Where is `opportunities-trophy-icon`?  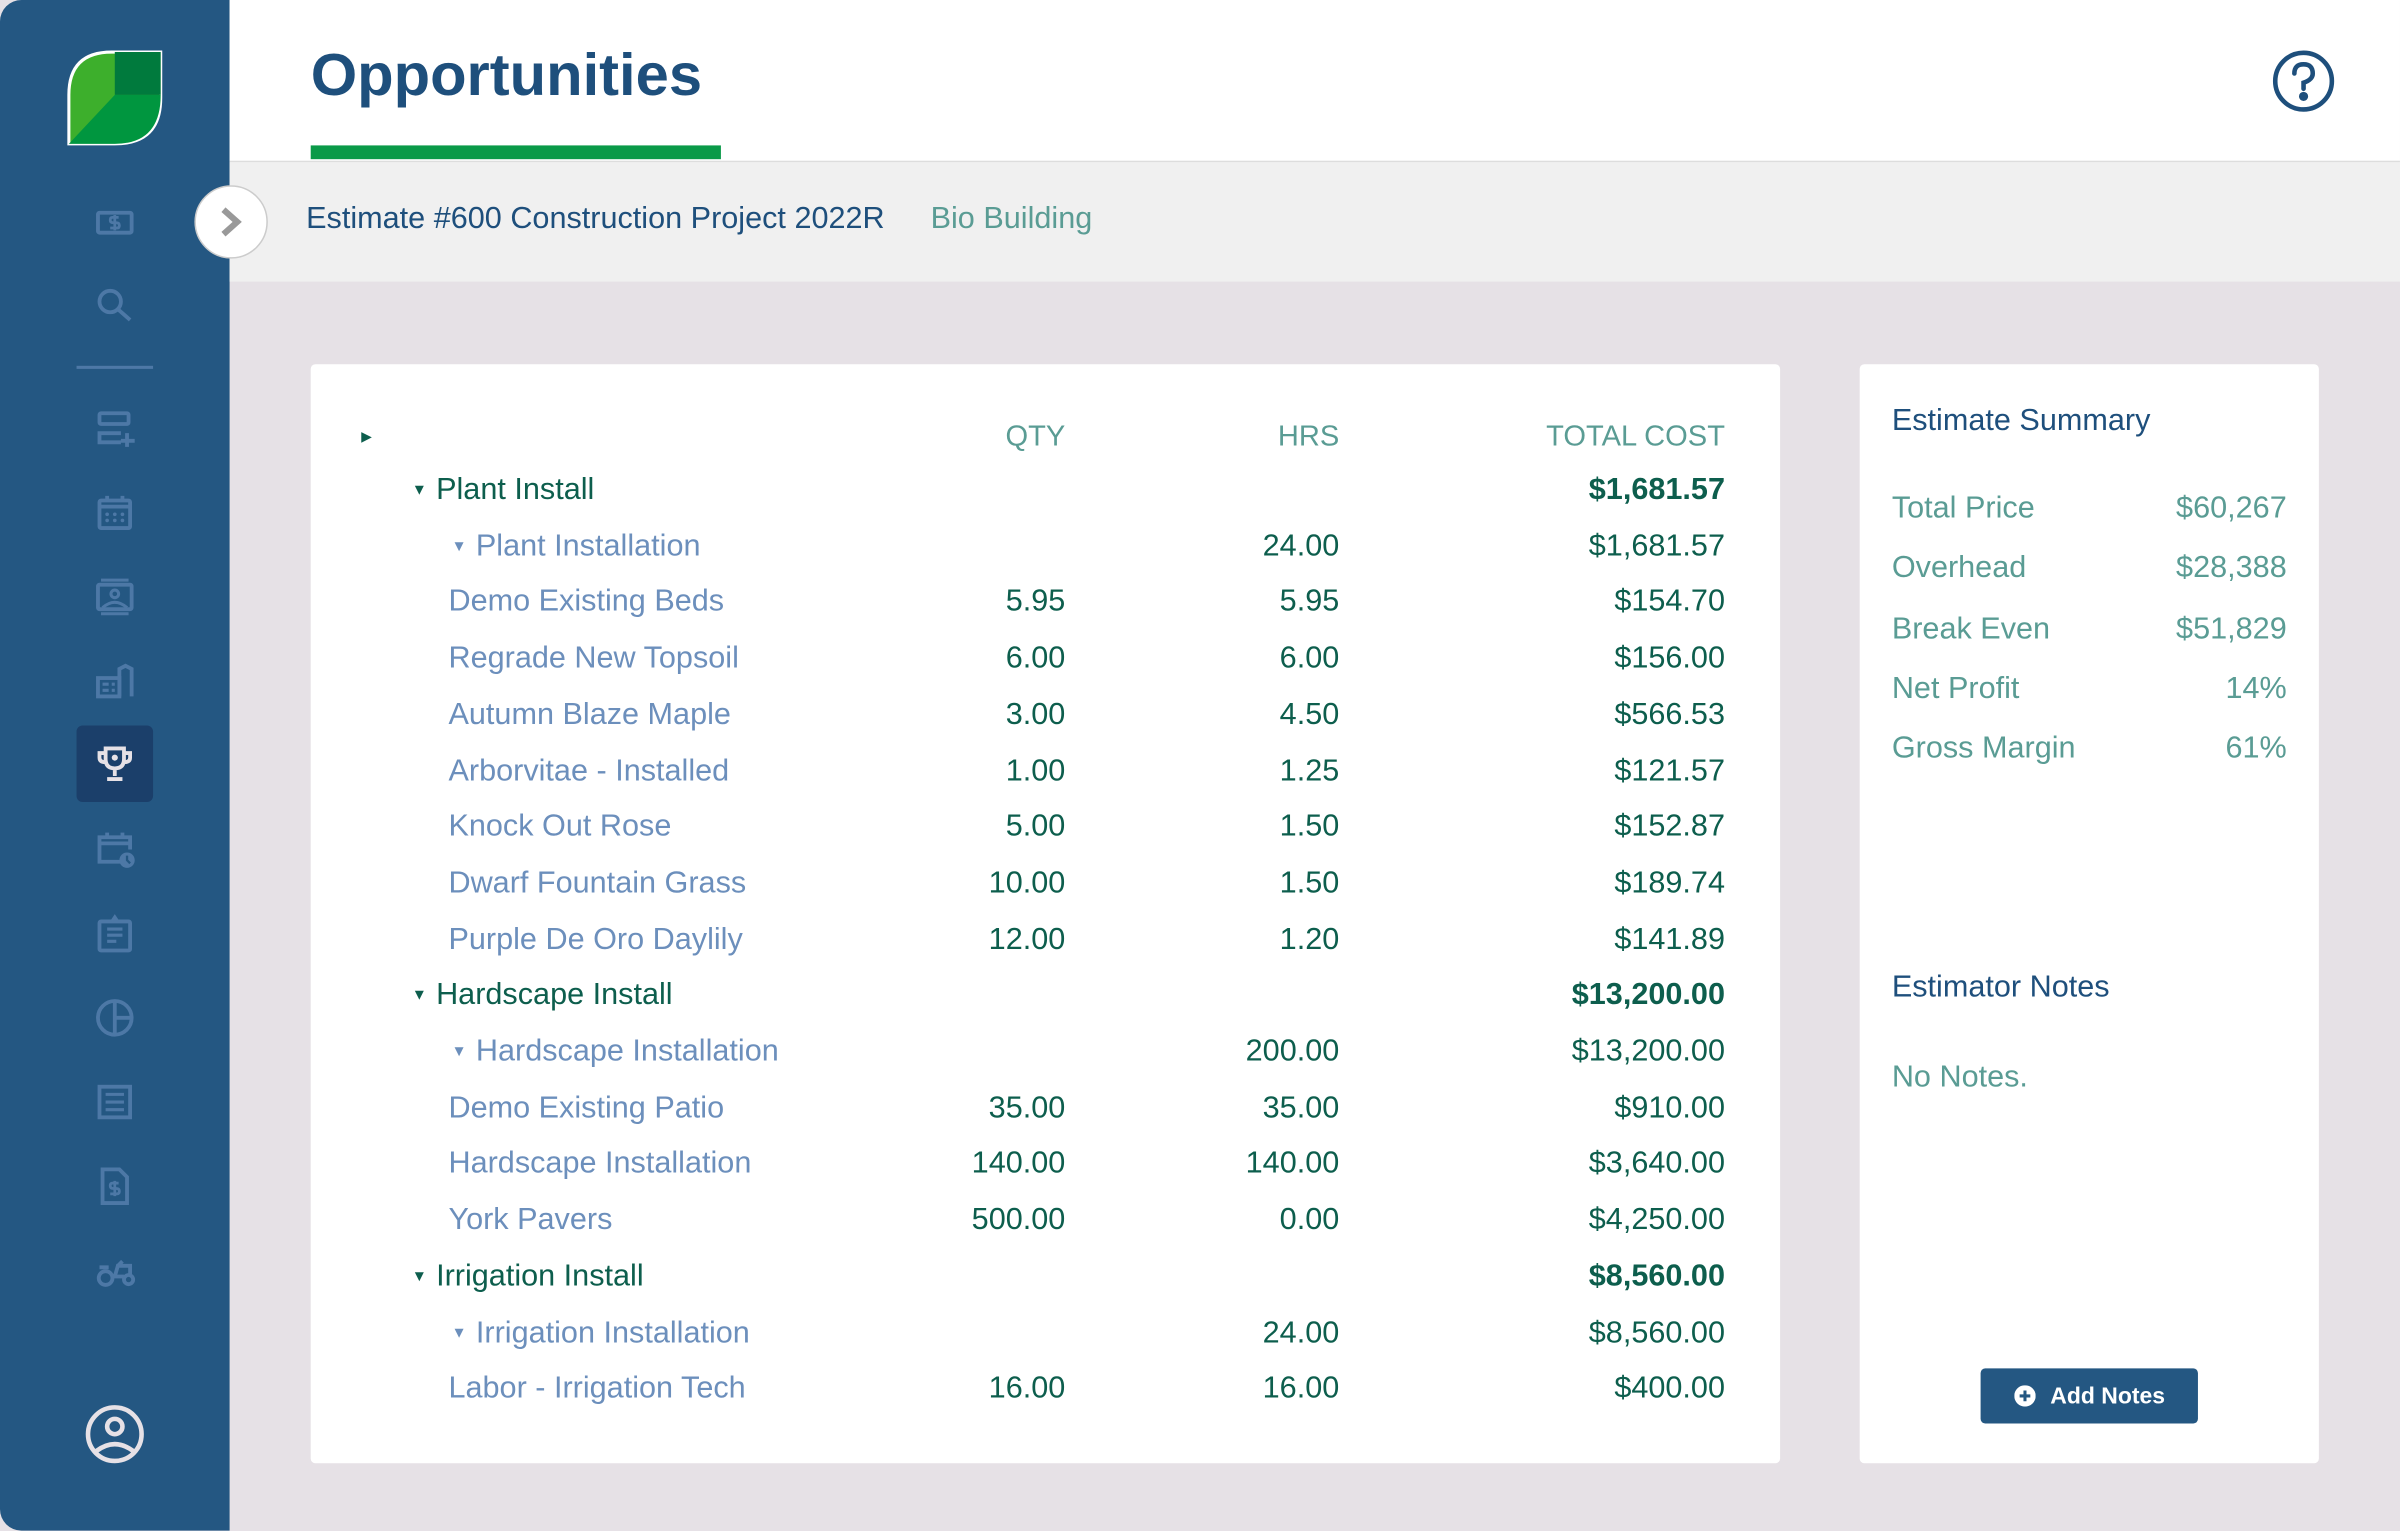 opportunities-trophy-icon is located at coordinates (115, 764).